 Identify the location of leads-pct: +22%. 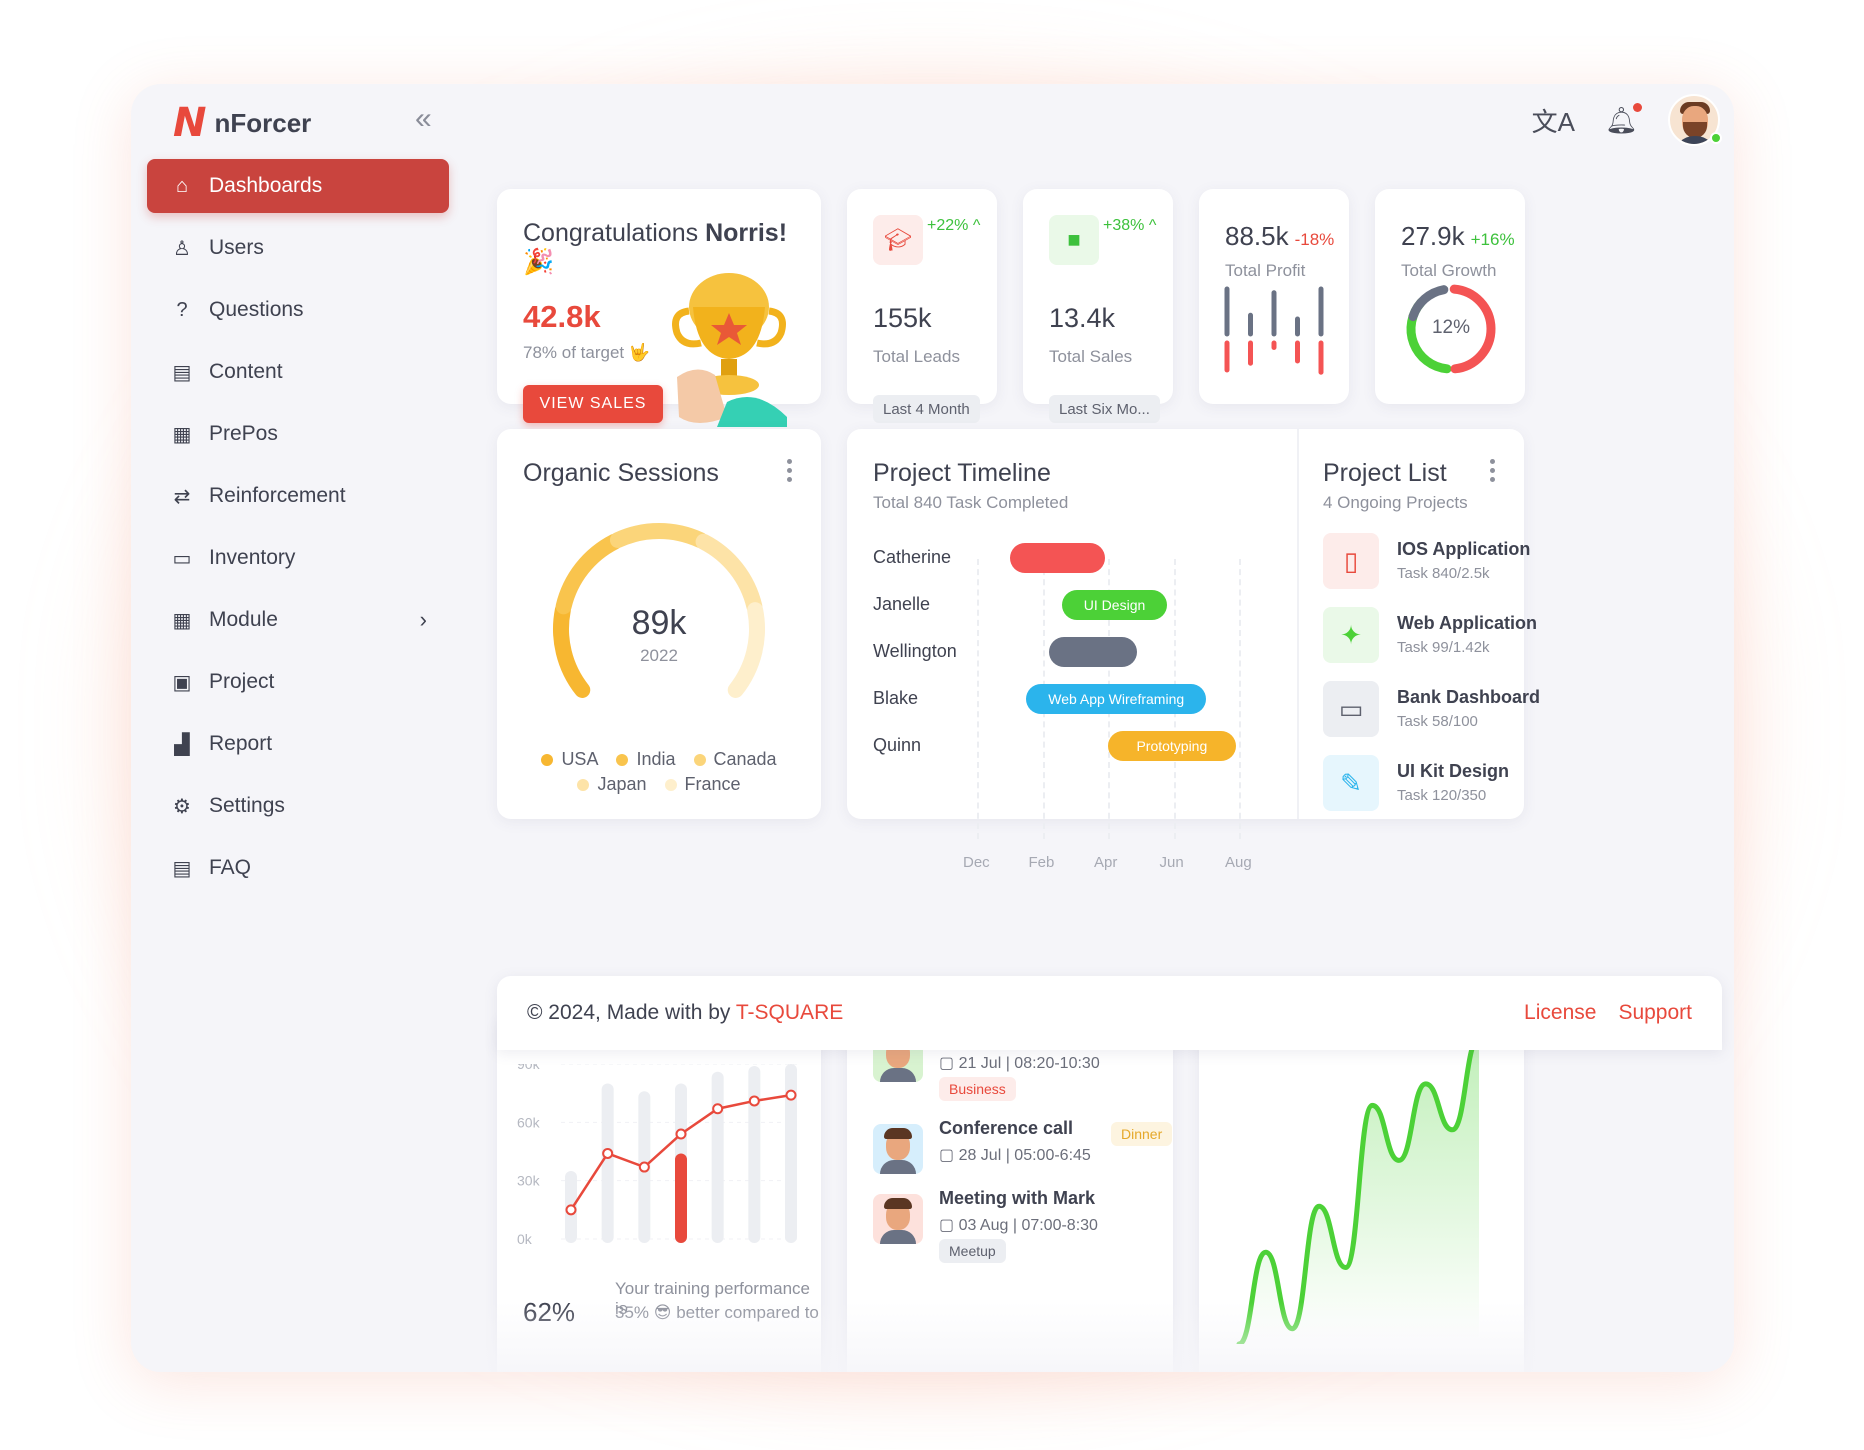
(948, 225).